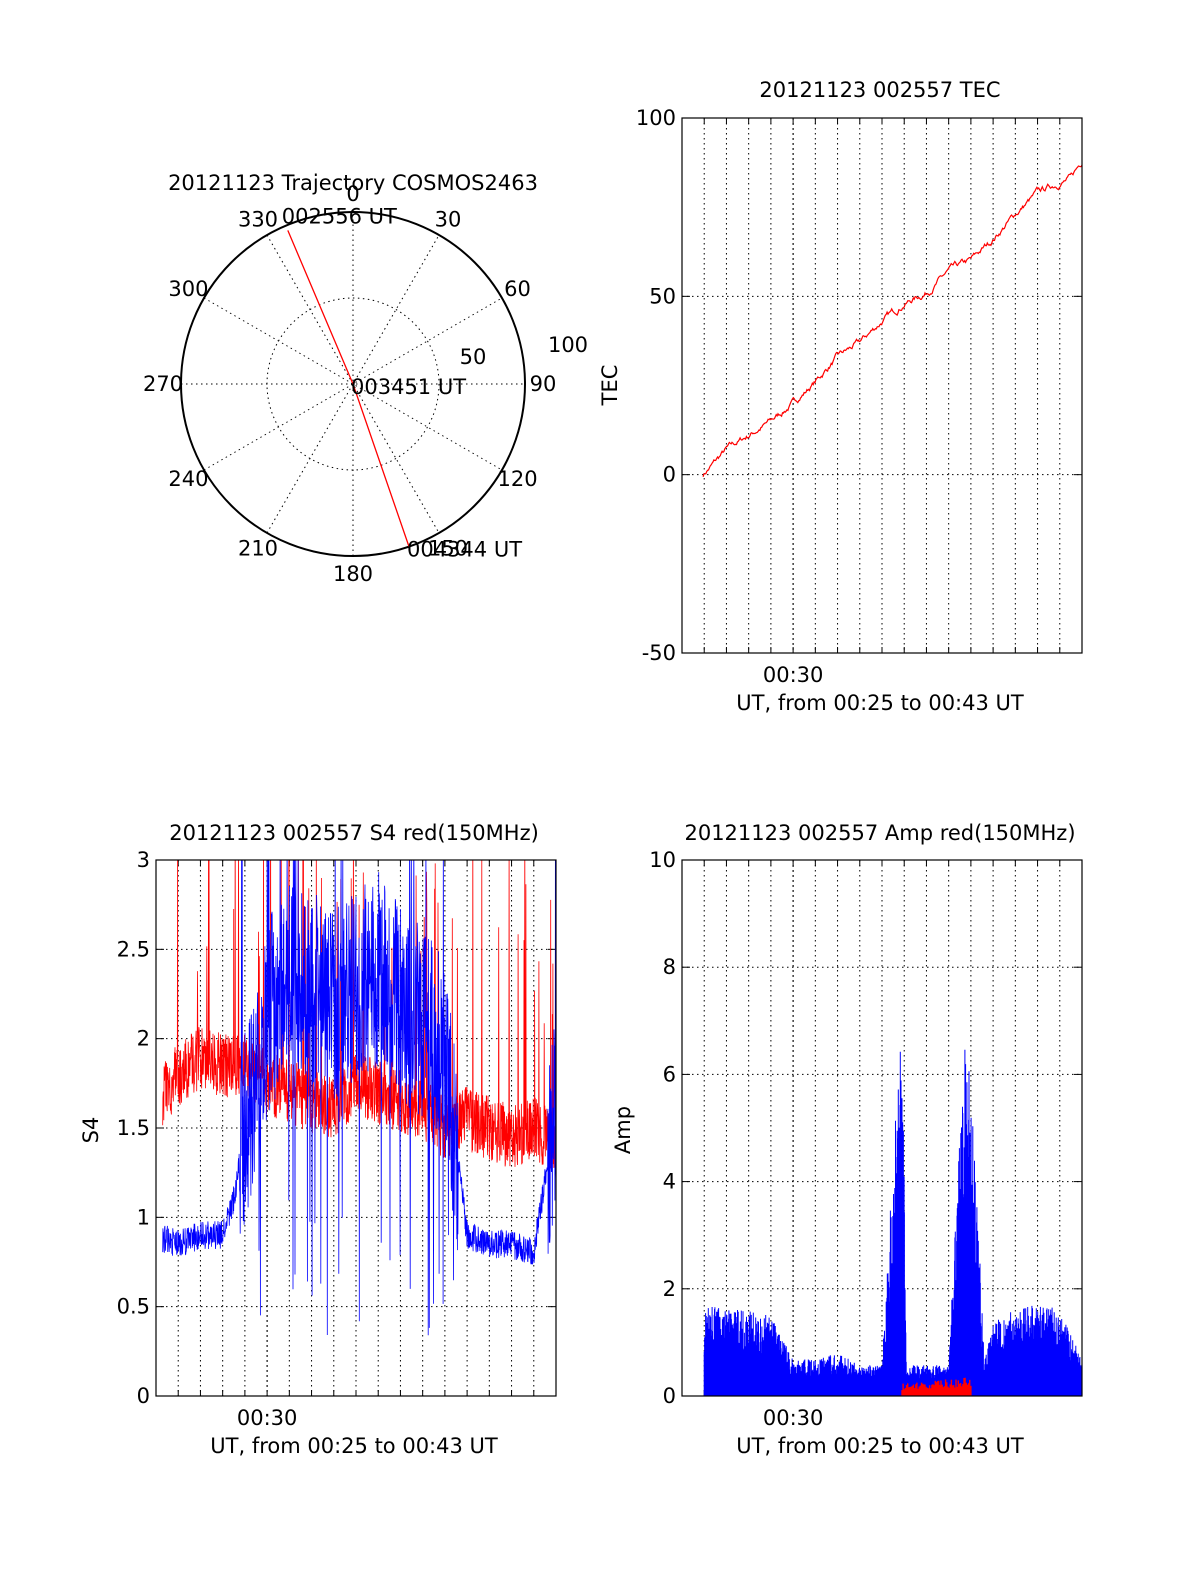 This screenshot has width=1200, height=1575. Describe the element at coordinates (793, 675) in the screenshot. I see `tec-xtick-label: 00:30` at that location.